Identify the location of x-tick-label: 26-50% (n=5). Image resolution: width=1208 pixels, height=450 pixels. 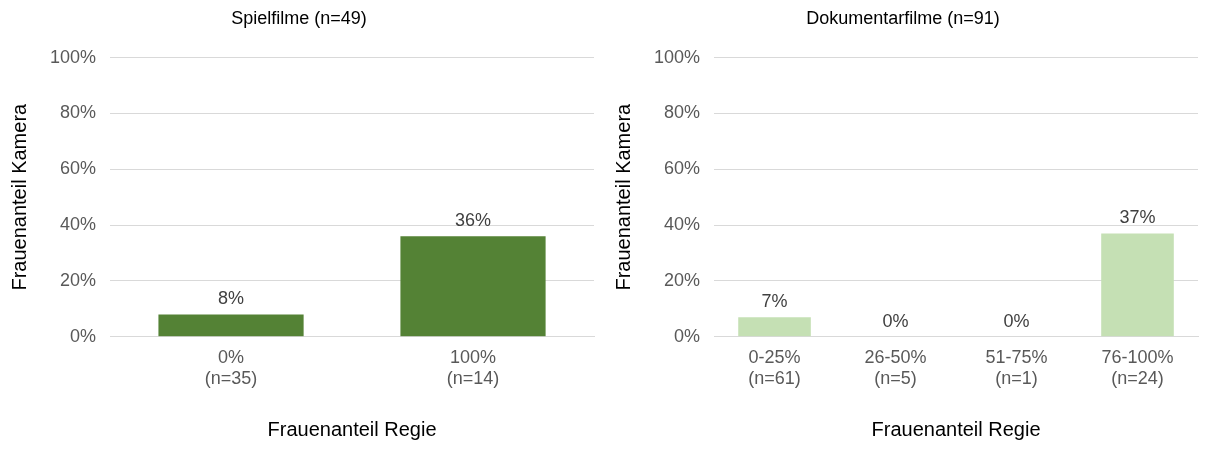
(895, 367).